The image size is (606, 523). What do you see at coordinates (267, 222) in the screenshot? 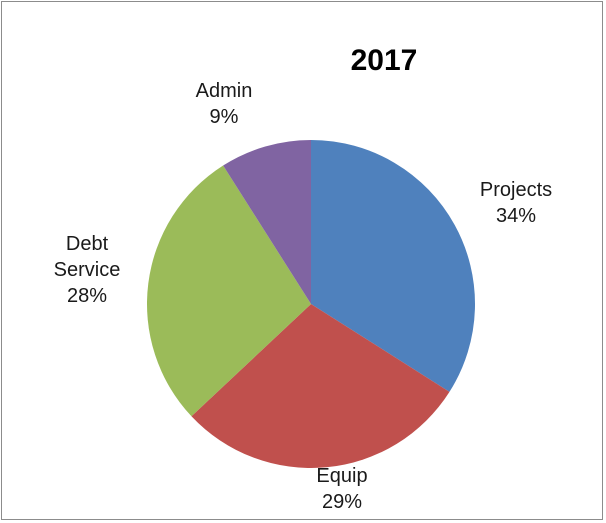
I see `pie-slice-admin` at bounding box center [267, 222].